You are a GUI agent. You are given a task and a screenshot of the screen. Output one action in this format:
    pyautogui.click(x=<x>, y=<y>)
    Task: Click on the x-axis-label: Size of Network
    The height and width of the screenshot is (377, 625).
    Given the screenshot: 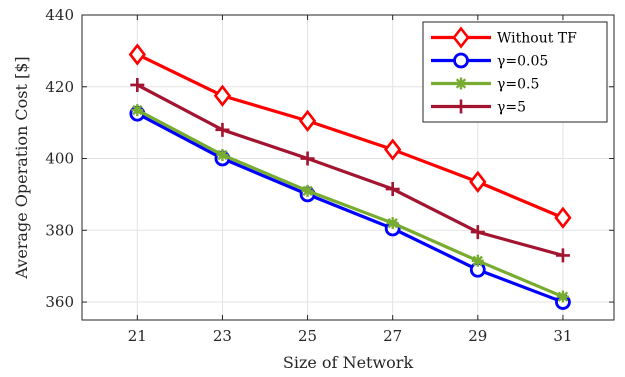 What is the action you would take?
    pyautogui.click(x=348, y=362)
    